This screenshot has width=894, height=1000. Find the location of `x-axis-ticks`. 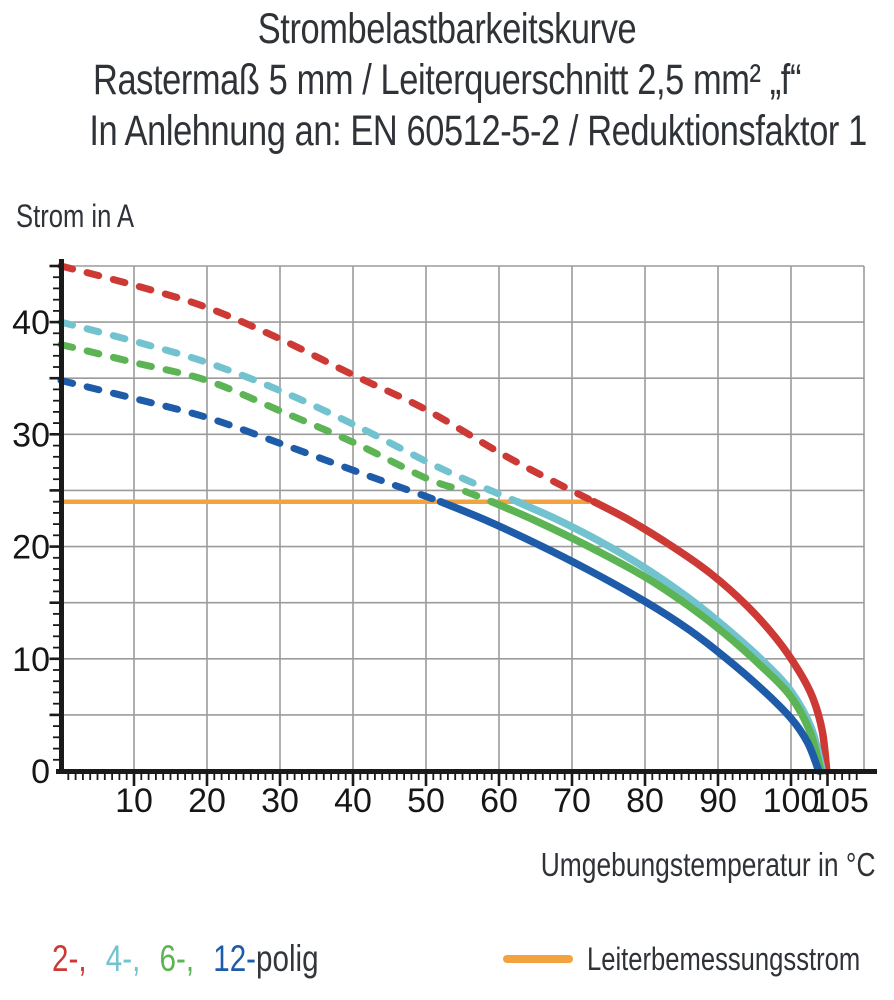

x-axis-ticks is located at coordinates (462, 780).